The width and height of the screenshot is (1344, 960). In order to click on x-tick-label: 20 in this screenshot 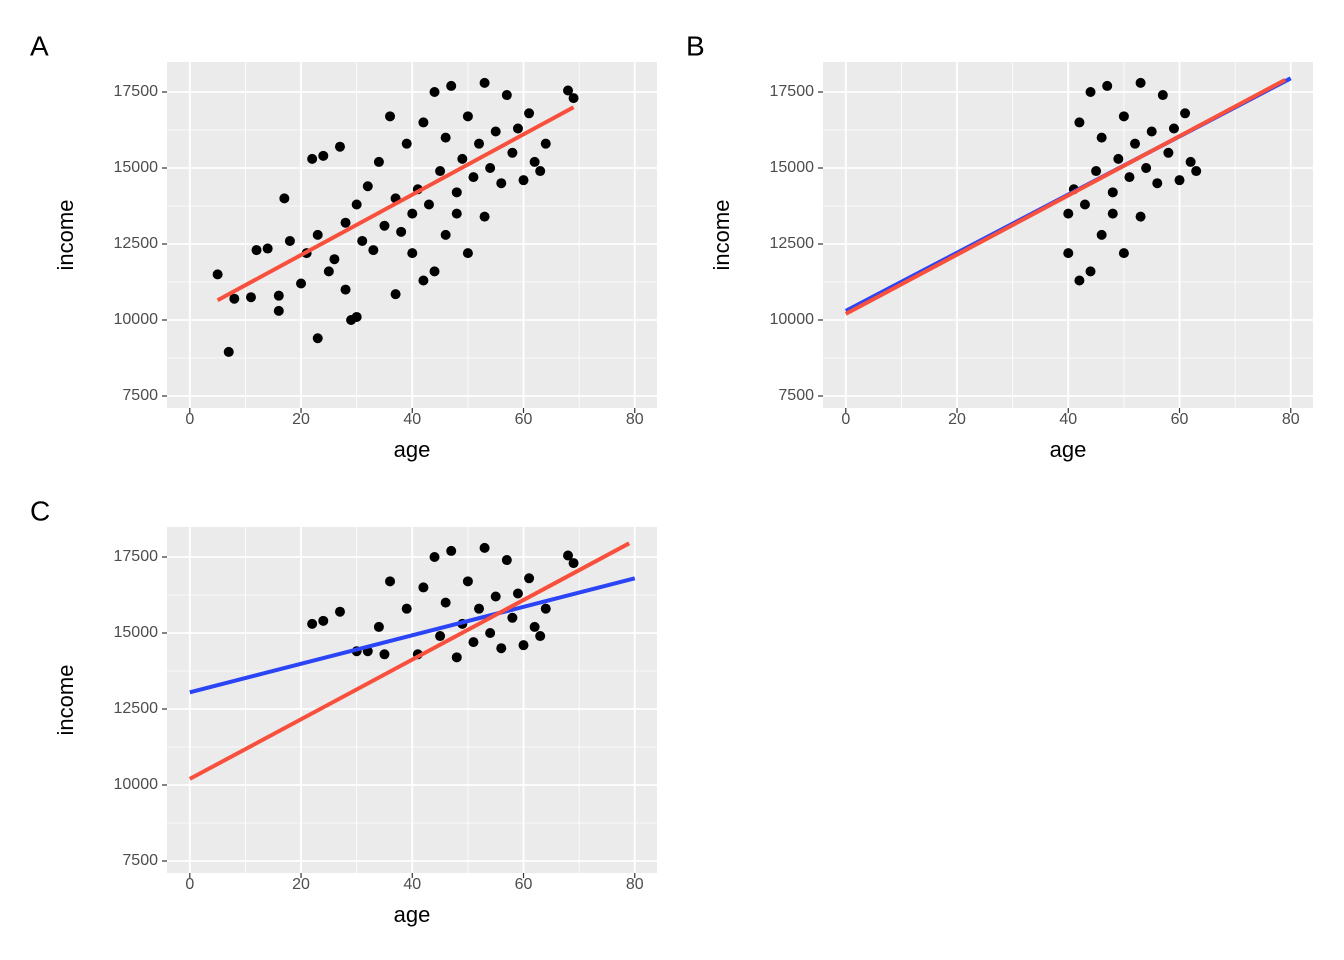, I will do `click(301, 884)`.